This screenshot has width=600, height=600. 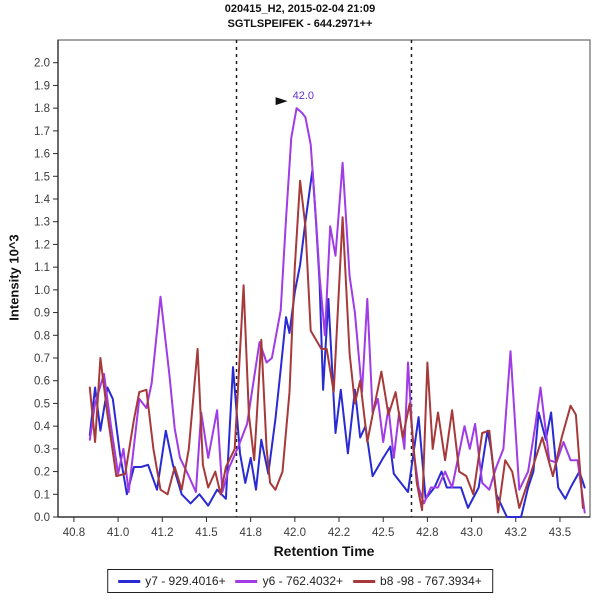 What do you see at coordinates (42, 268) in the screenshot?
I see `y-tick-label: 1.1` at bounding box center [42, 268].